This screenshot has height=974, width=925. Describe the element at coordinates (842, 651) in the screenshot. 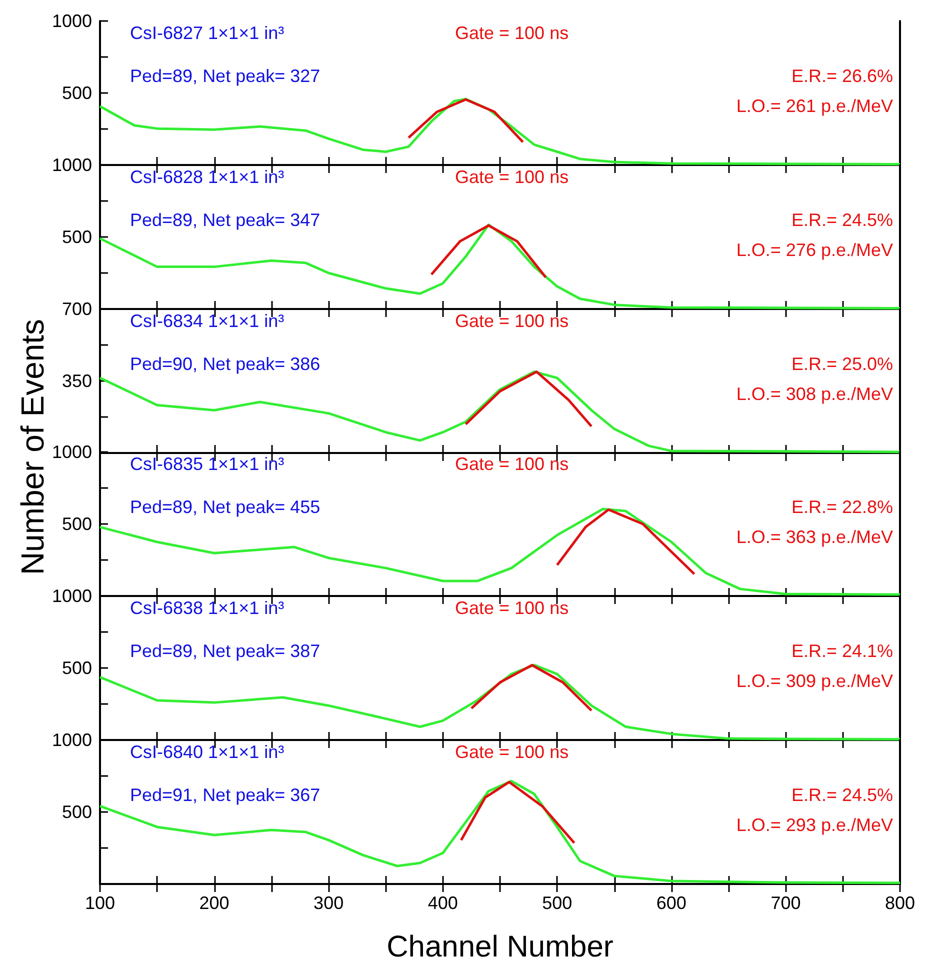

I see `annotation: E.R.= 24.1%` at that location.